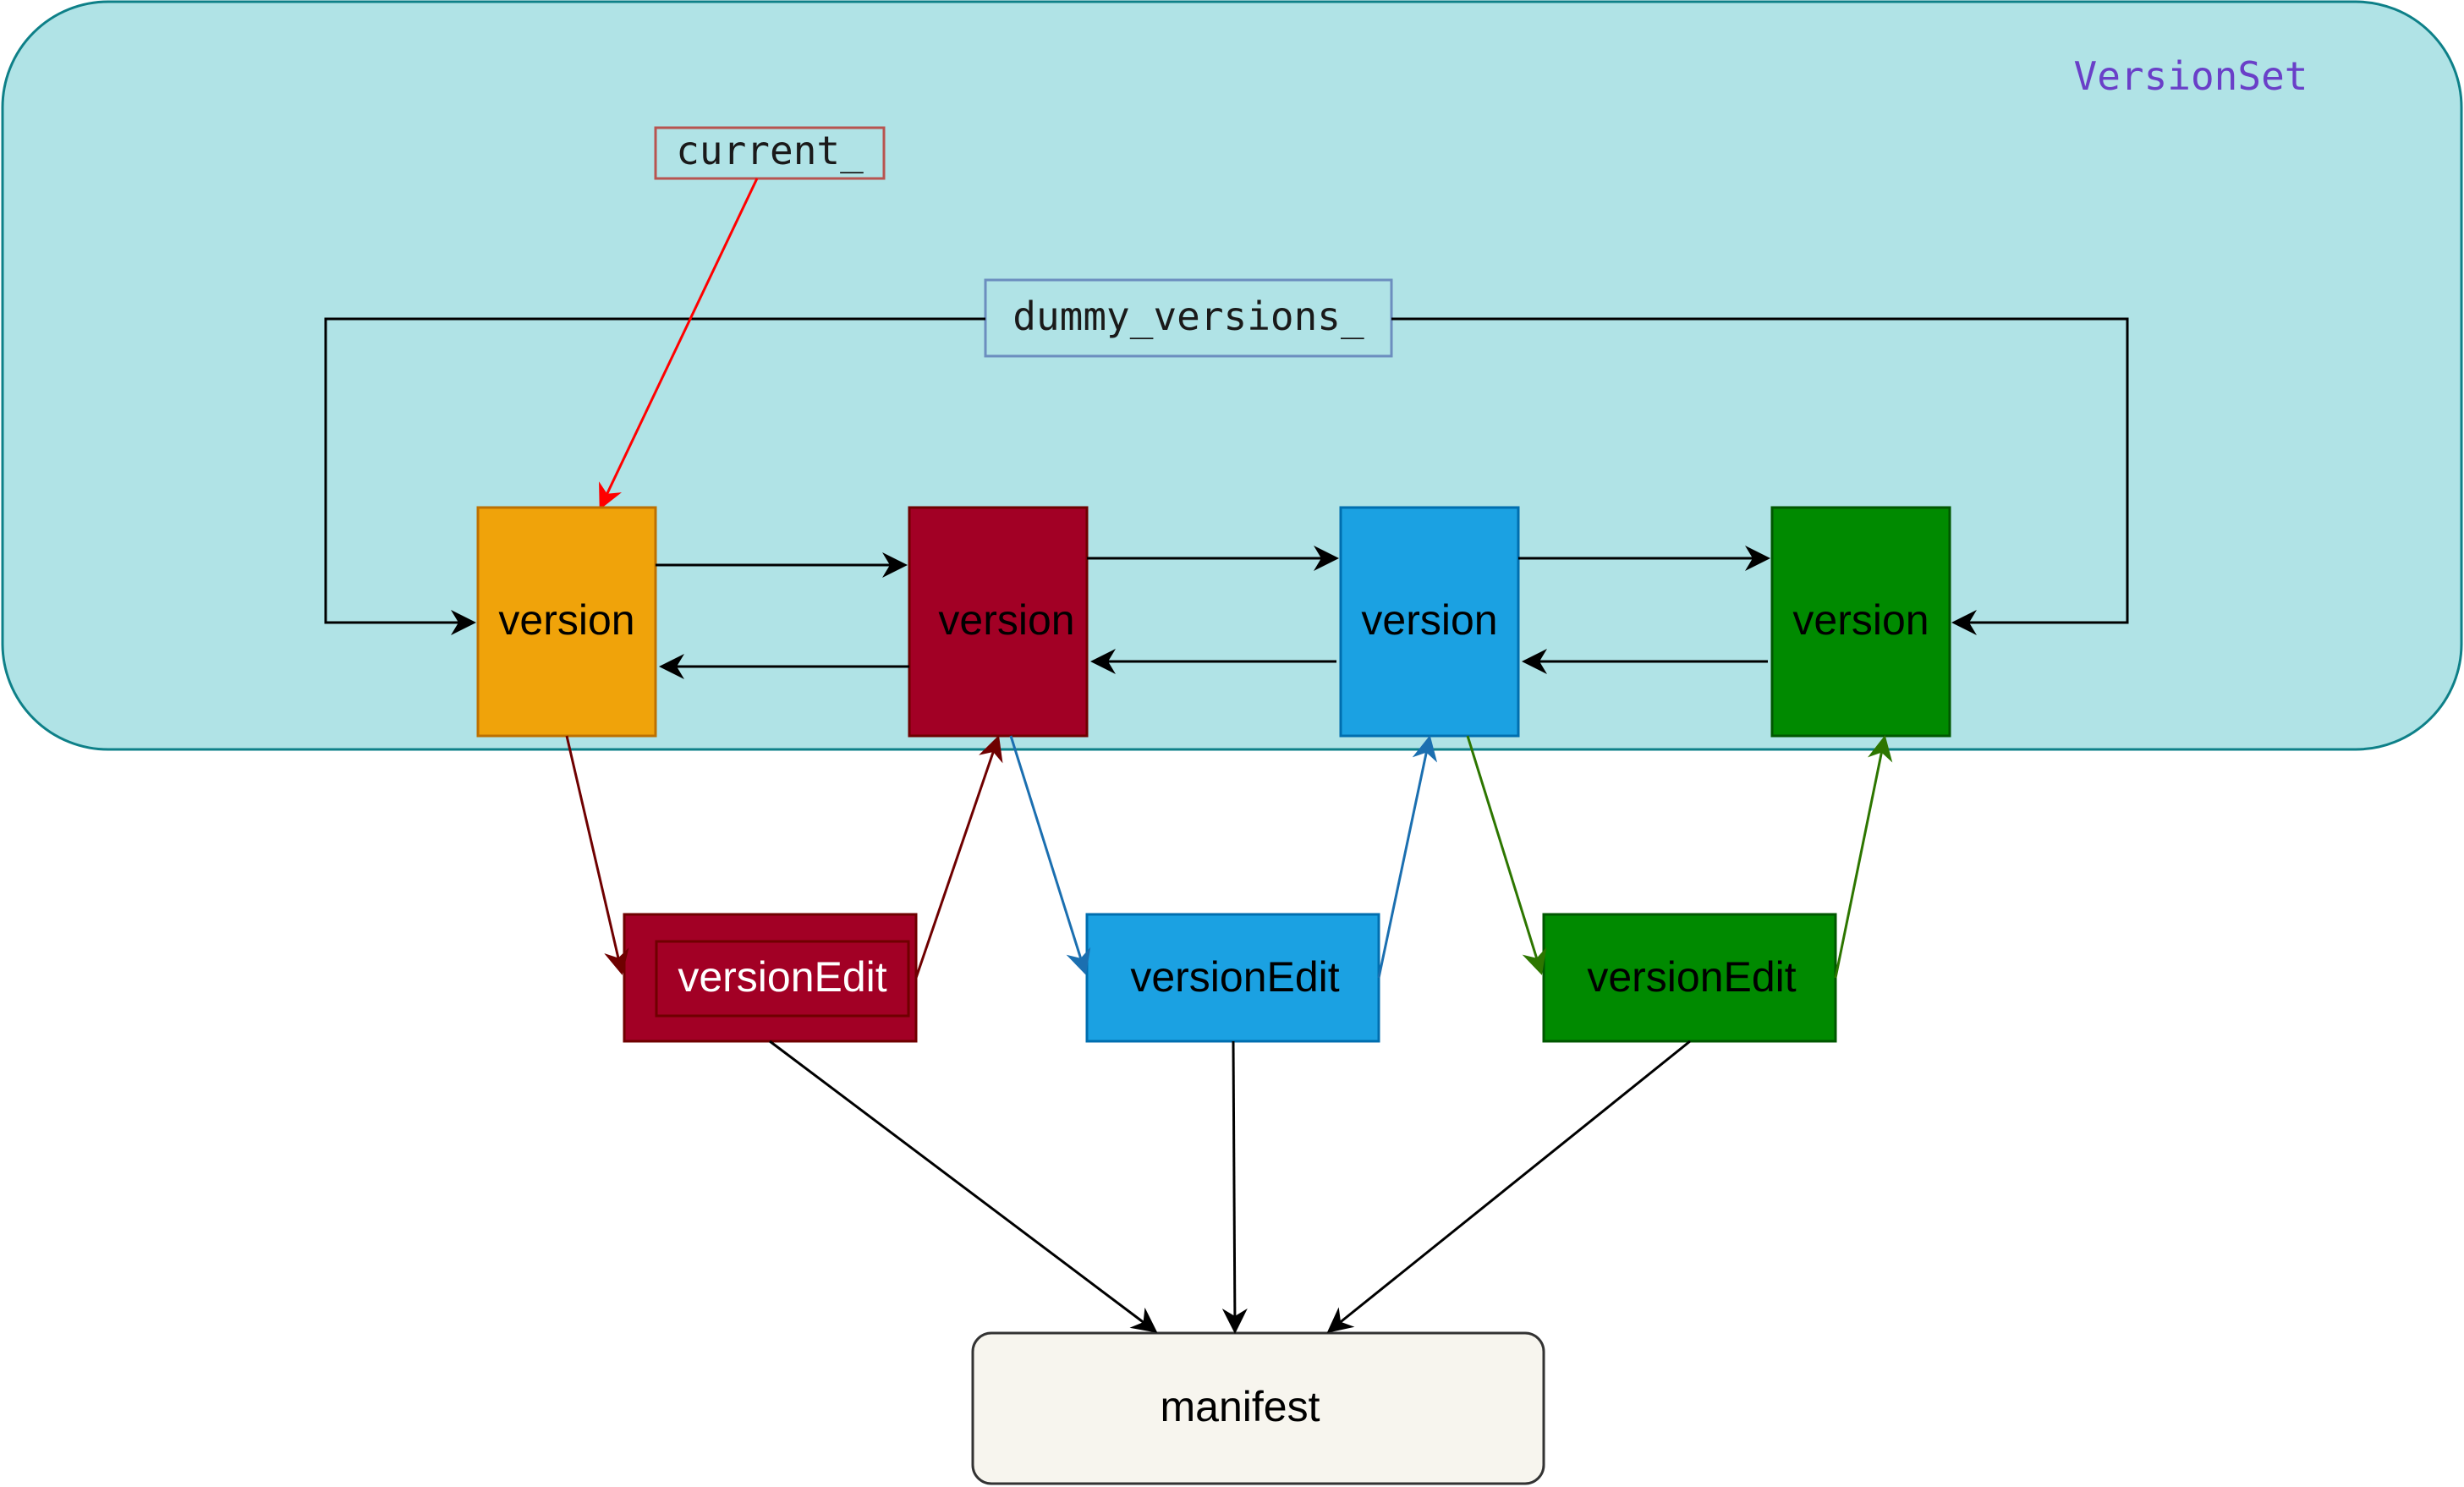 This screenshot has height=1487, width=2464. I want to click on dummy-to-first-version-line, so click(654, 476).